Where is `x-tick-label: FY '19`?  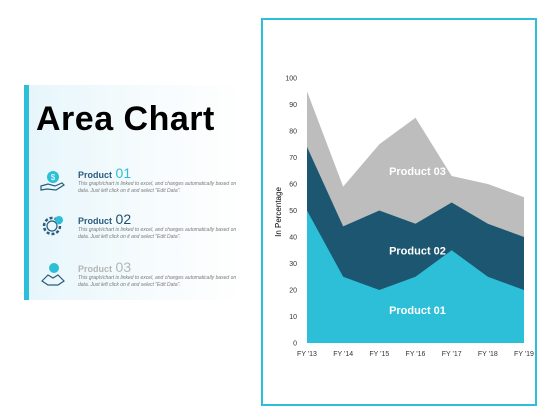 x-tick-label: FY '19 is located at coordinates (524, 354).